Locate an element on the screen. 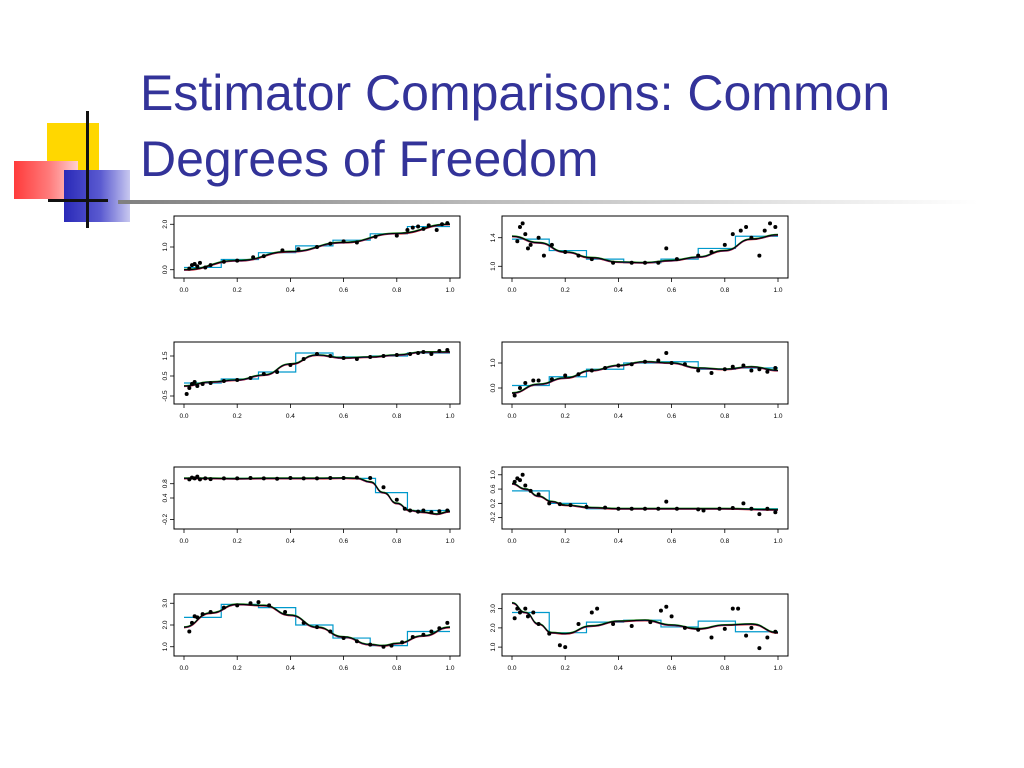  chart-panel-5: 0.0 0.2 0.4 0.6 0.8 1.0 -0.2 0.4 0.8 is located at coordinates (311, 505).